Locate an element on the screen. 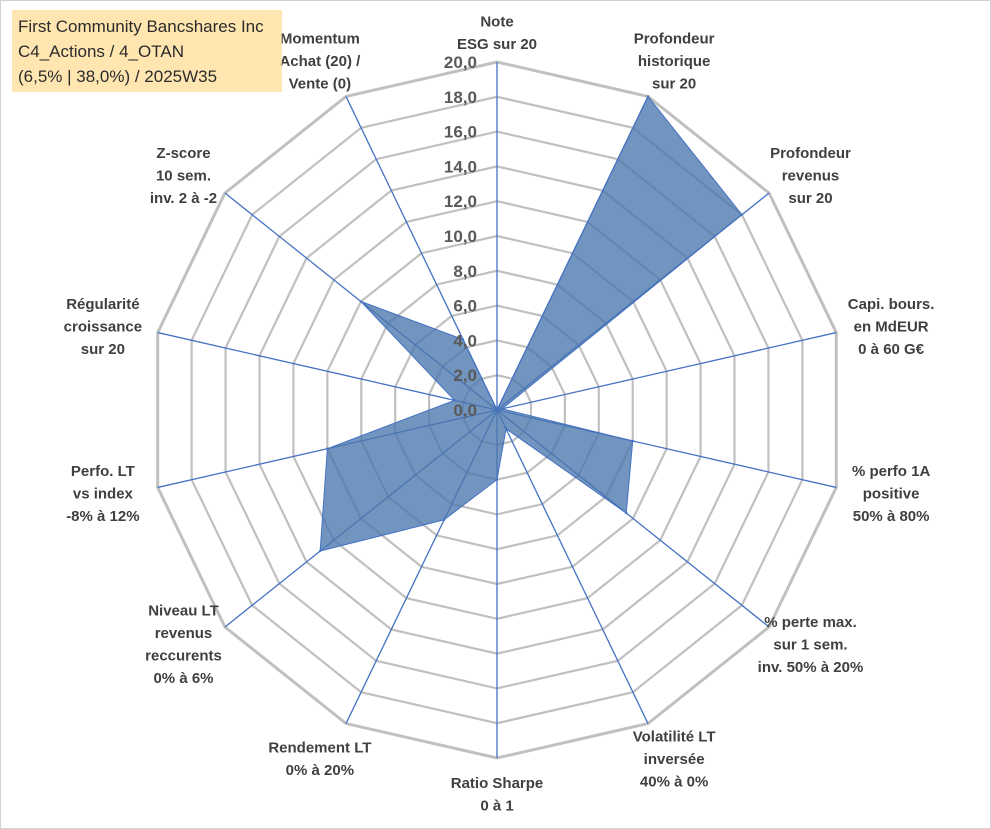 This screenshot has height=829, width=991. axis-label: croissance is located at coordinates (103, 326).